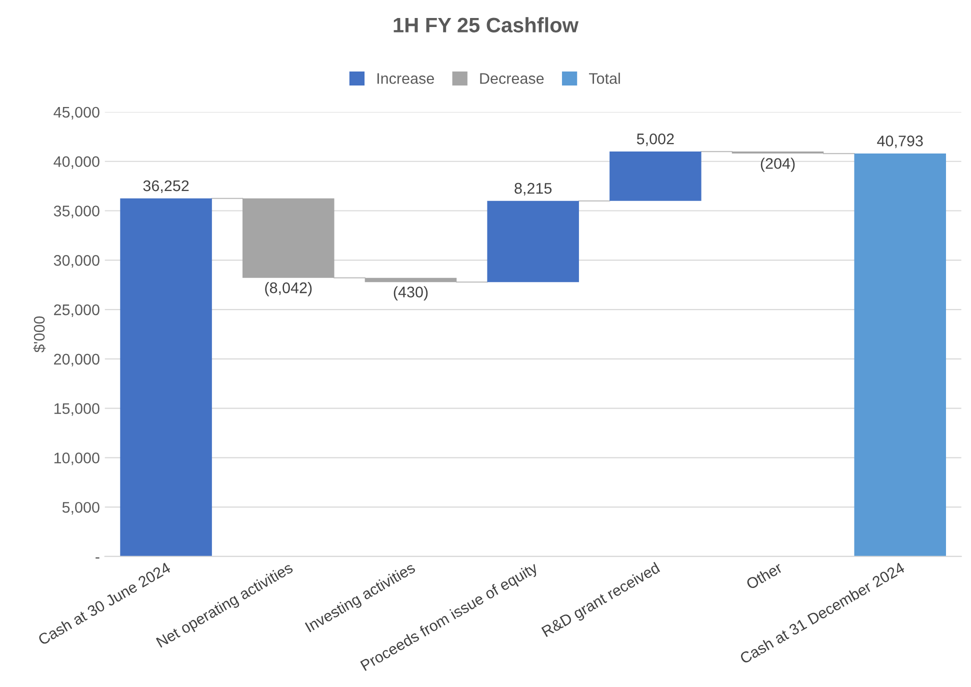 This screenshot has height=687, width=971. Describe the element at coordinates (77, 459) in the screenshot. I see `y-tick-label: 10,000` at that location.